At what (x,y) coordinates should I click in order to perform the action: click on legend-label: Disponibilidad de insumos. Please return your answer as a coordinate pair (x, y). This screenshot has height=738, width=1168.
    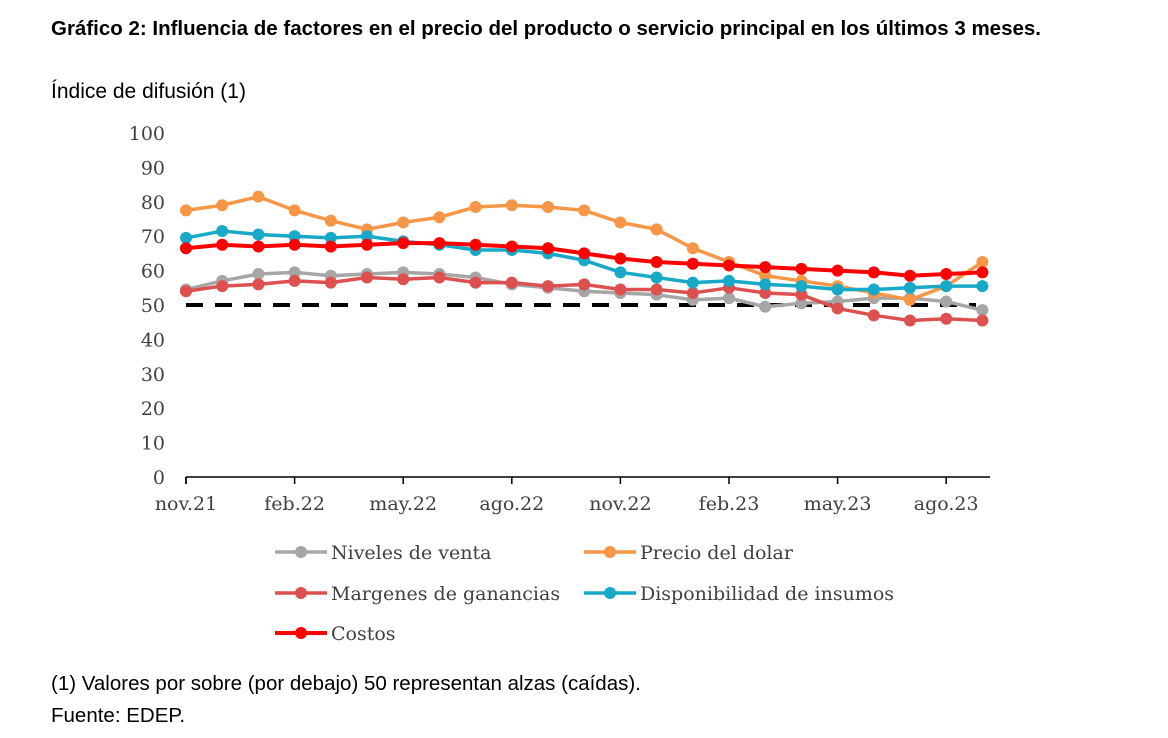
    Looking at the image, I should click on (767, 594).